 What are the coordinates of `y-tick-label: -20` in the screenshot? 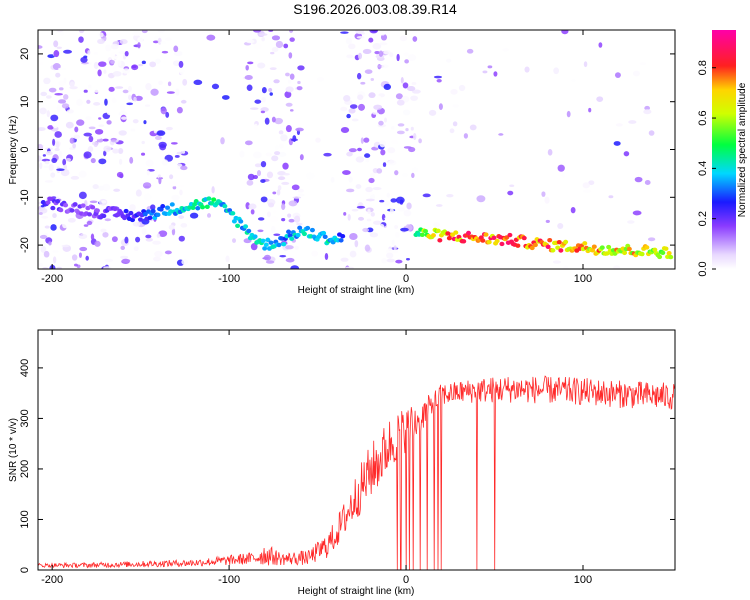 It's located at (25, 245).